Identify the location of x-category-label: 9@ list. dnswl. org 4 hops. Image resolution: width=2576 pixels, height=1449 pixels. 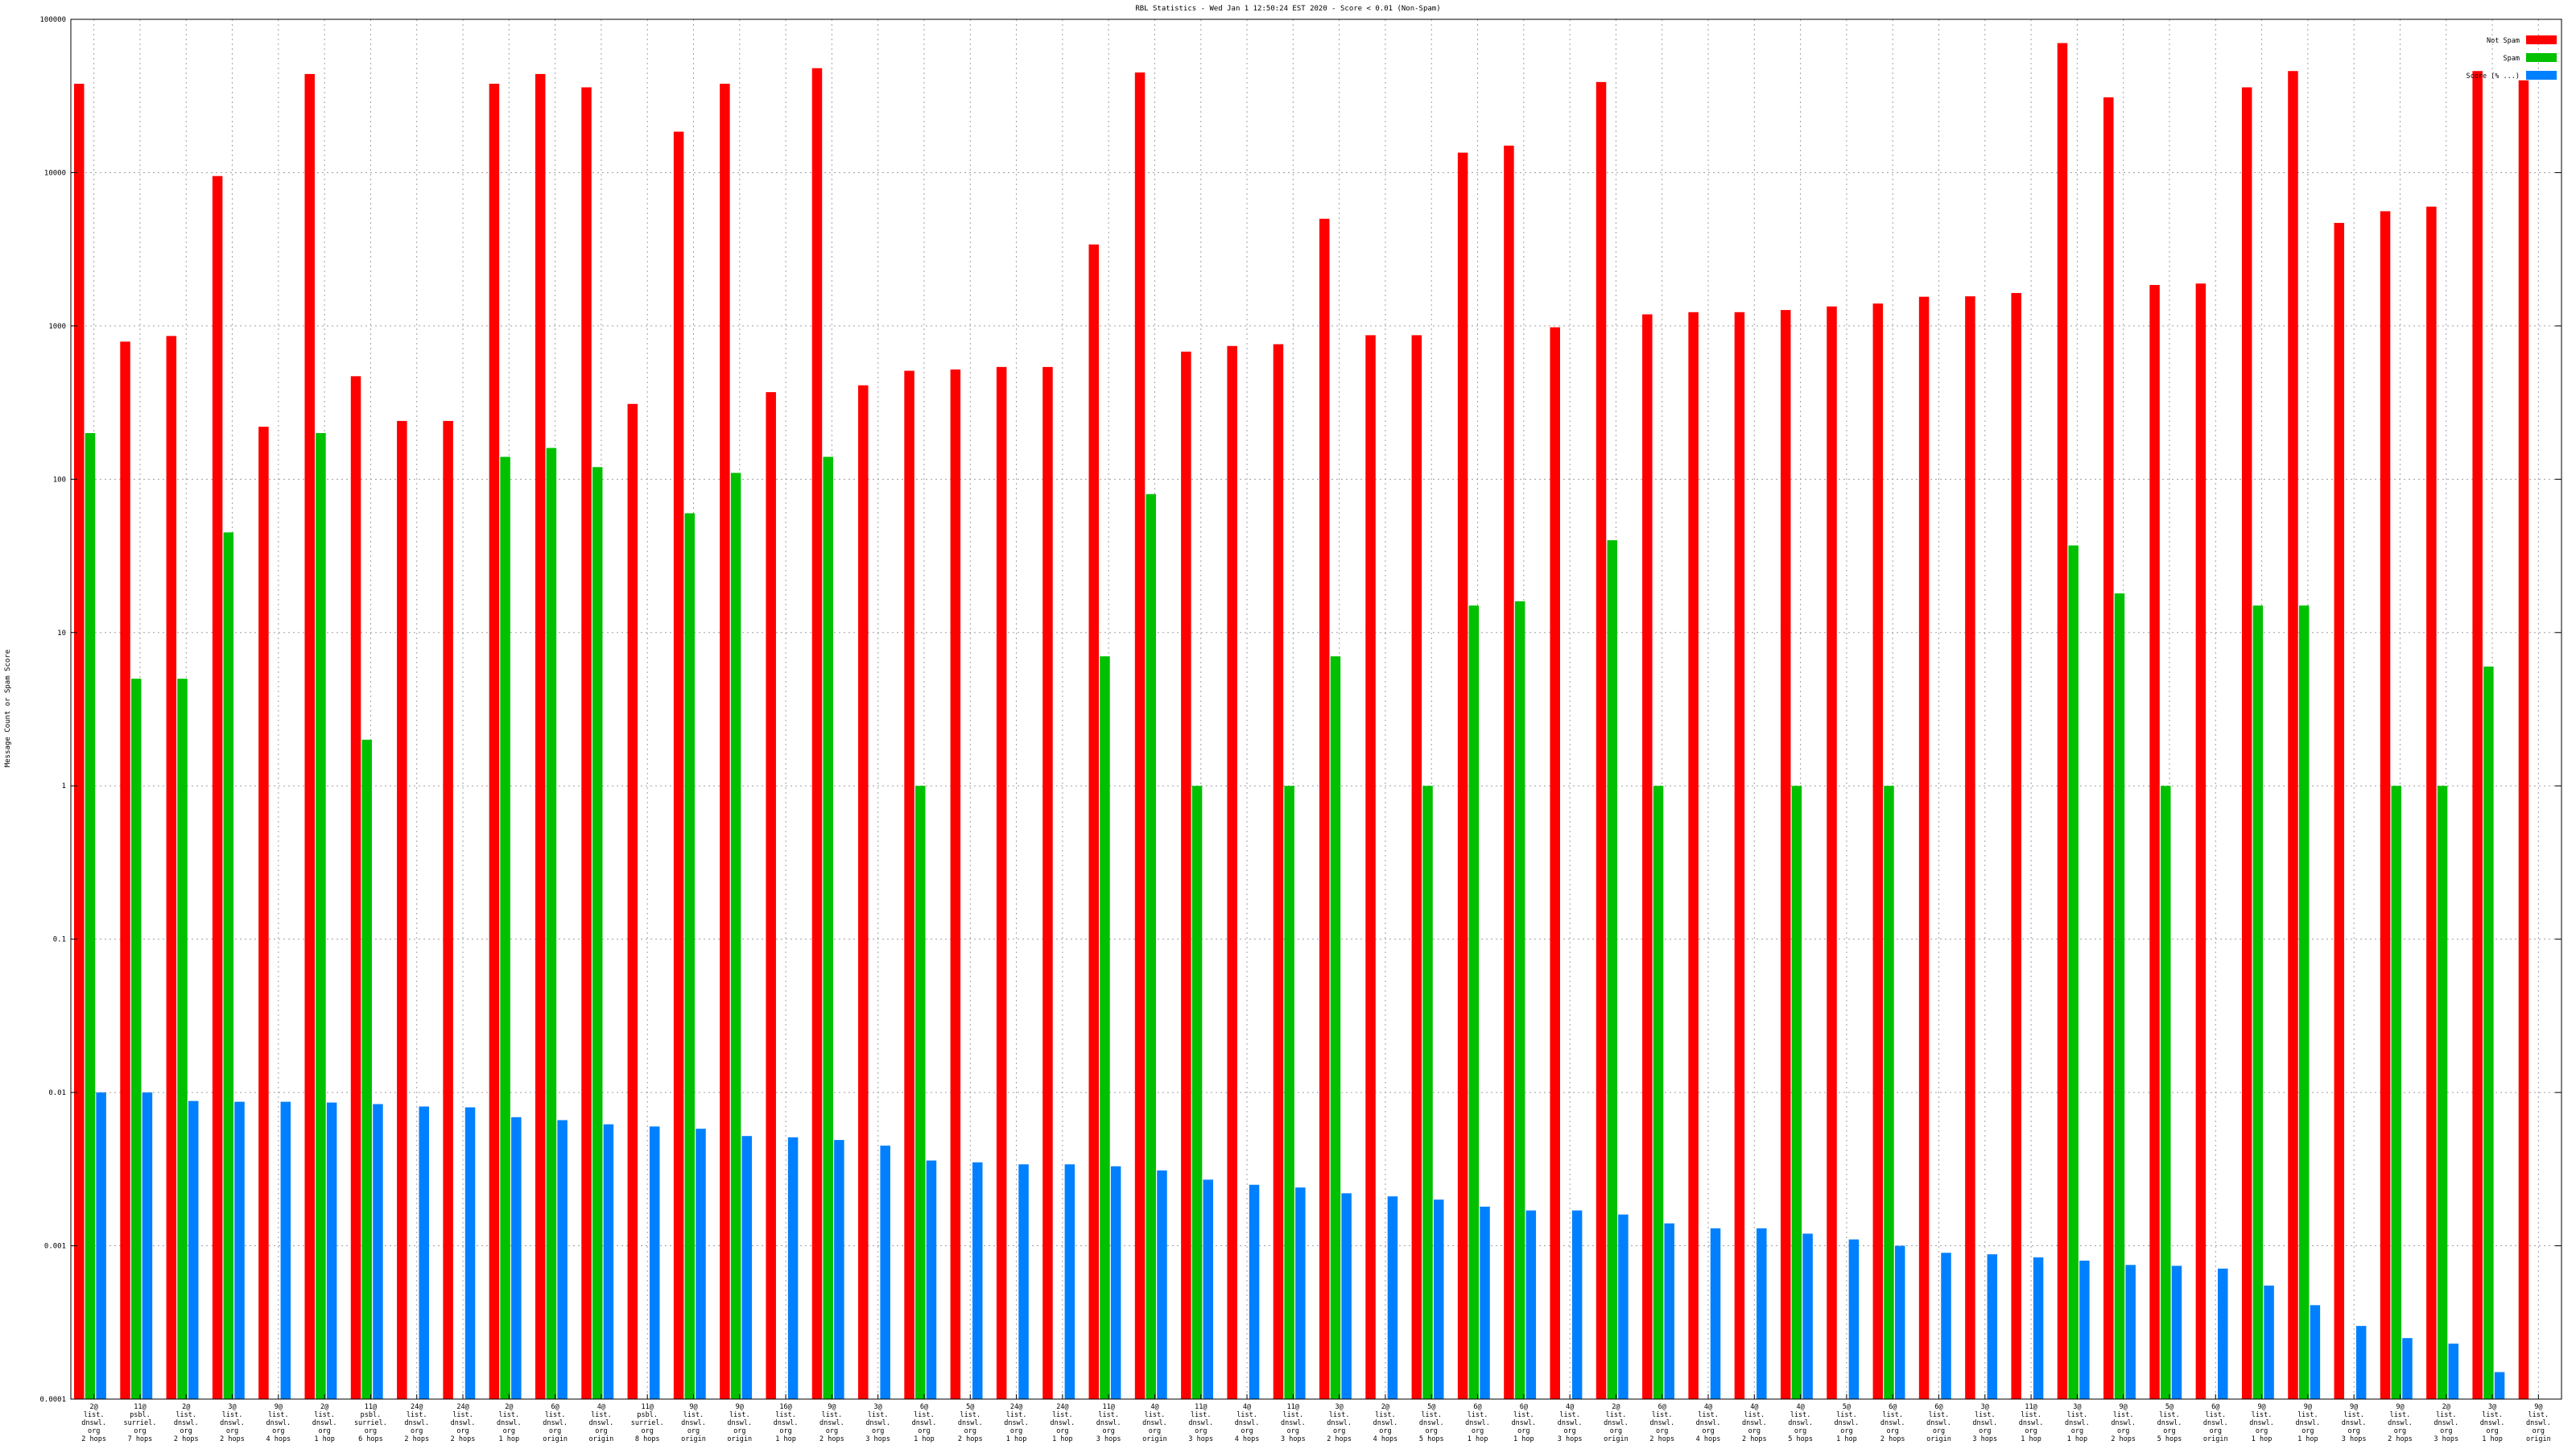
(278, 1423).